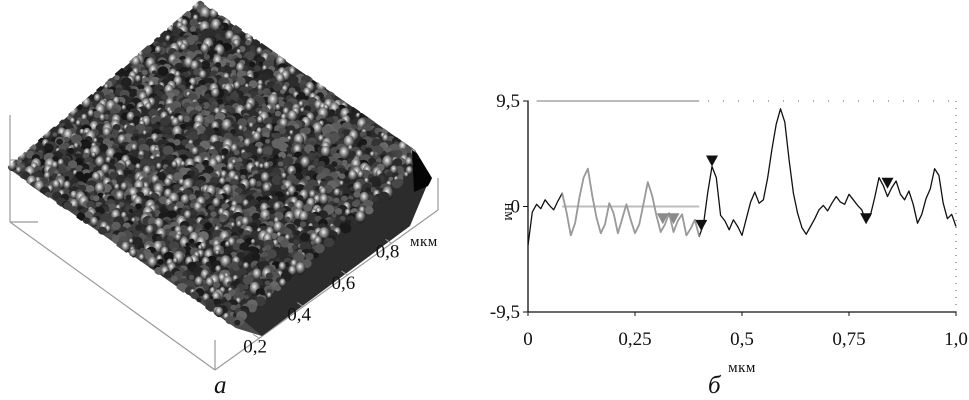 This screenshot has height=400, width=969. What do you see at coordinates (701, 225) in the screenshot?
I see `profile-marker` at bounding box center [701, 225].